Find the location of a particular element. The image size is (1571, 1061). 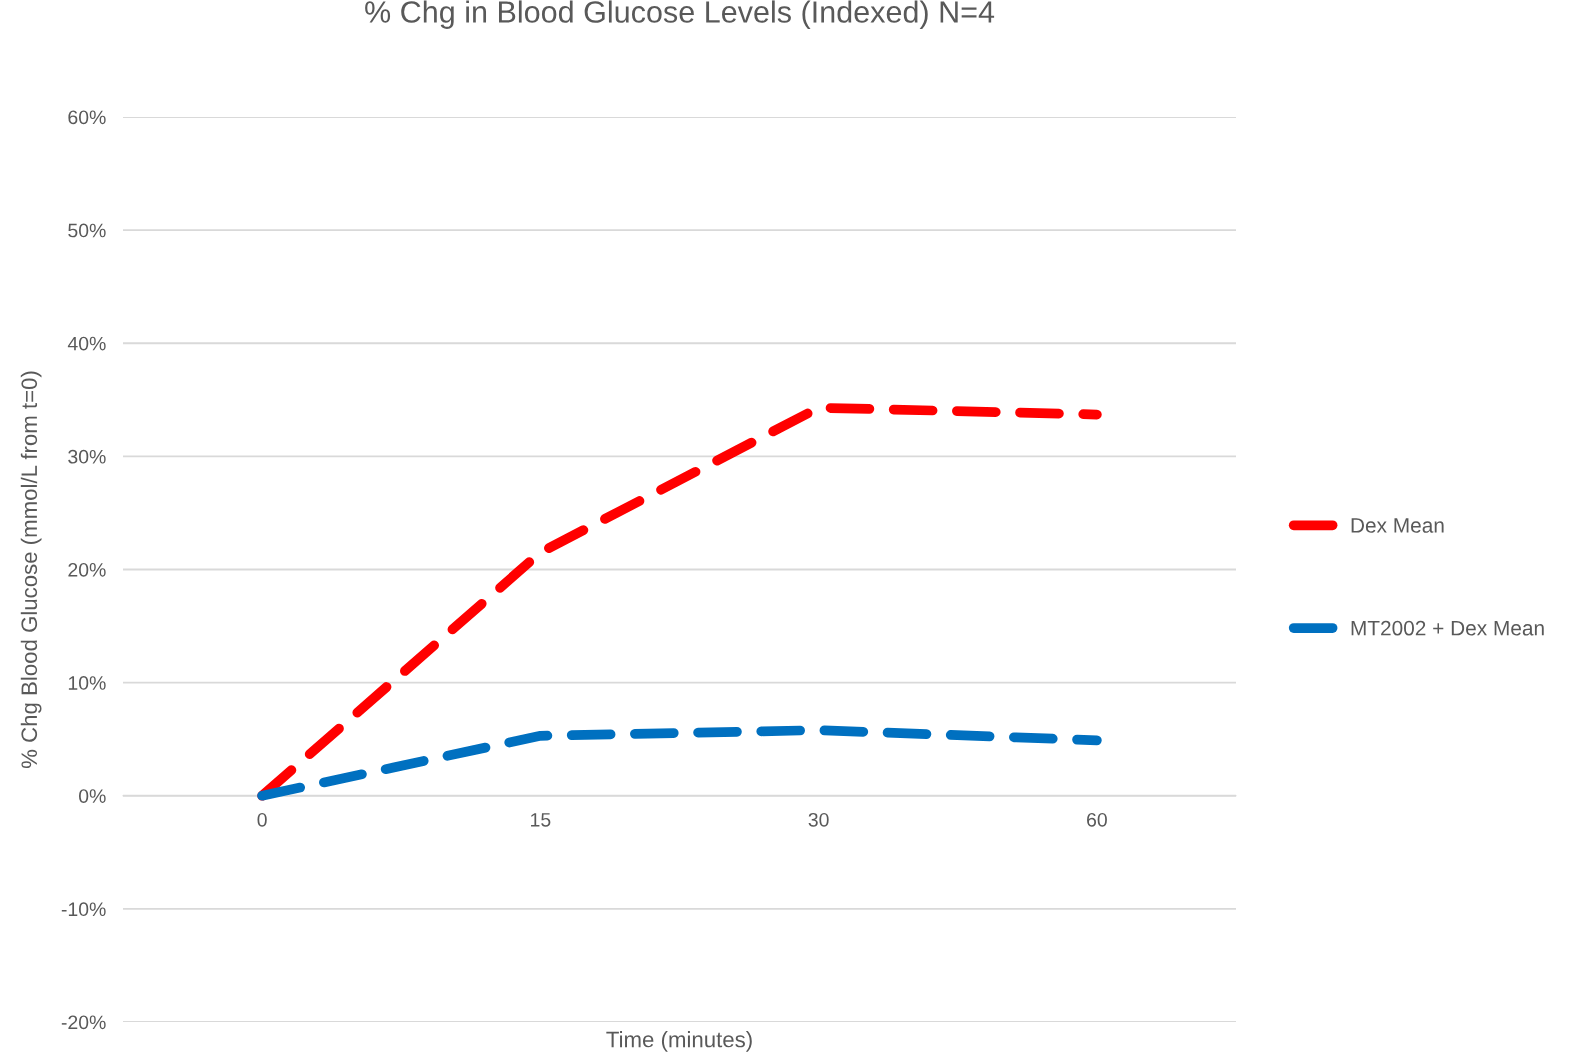

x-tick-label: 60 is located at coordinates (1097, 819).